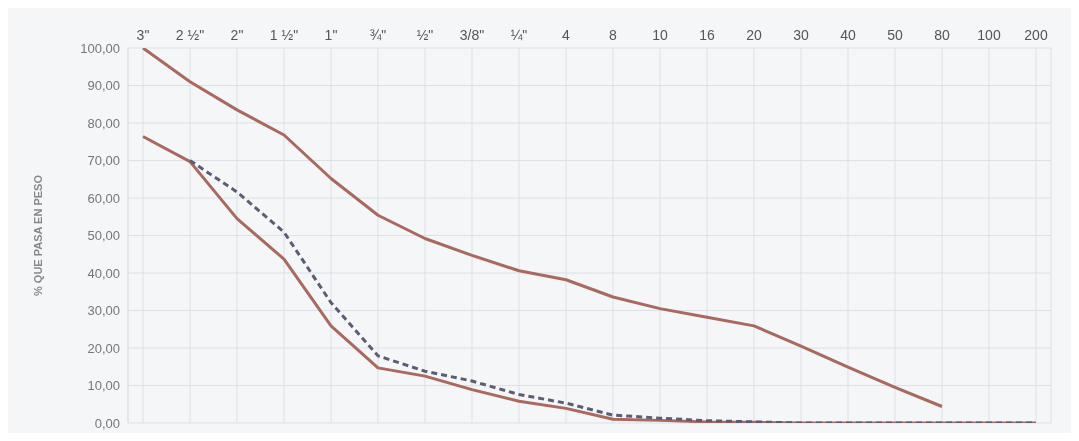  Describe the element at coordinates (707, 35) in the screenshot. I see `x-tick-label: 16` at that location.